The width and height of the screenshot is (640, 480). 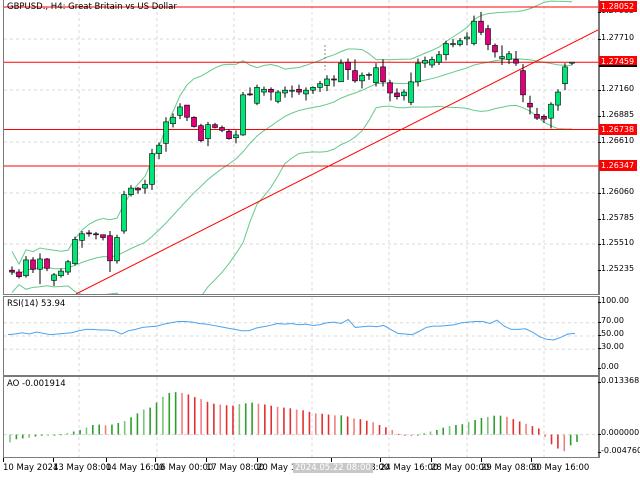 What do you see at coordinates (135, 465) in the screenshot?
I see `time-tick: 14 May 16:00` at bounding box center [135, 465].